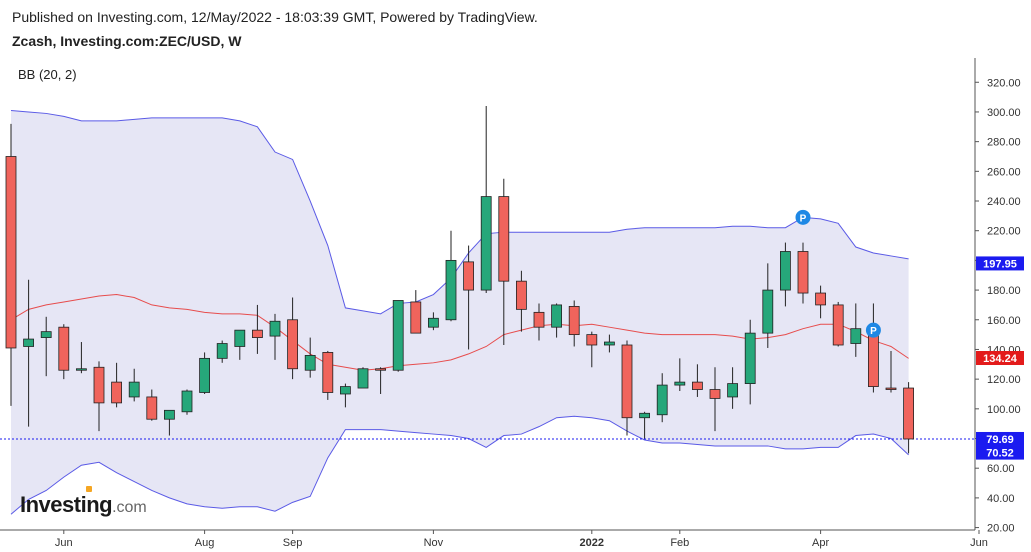 The image size is (1031, 552). I want to click on lower-band-tag: 70.52, so click(1000, 454).